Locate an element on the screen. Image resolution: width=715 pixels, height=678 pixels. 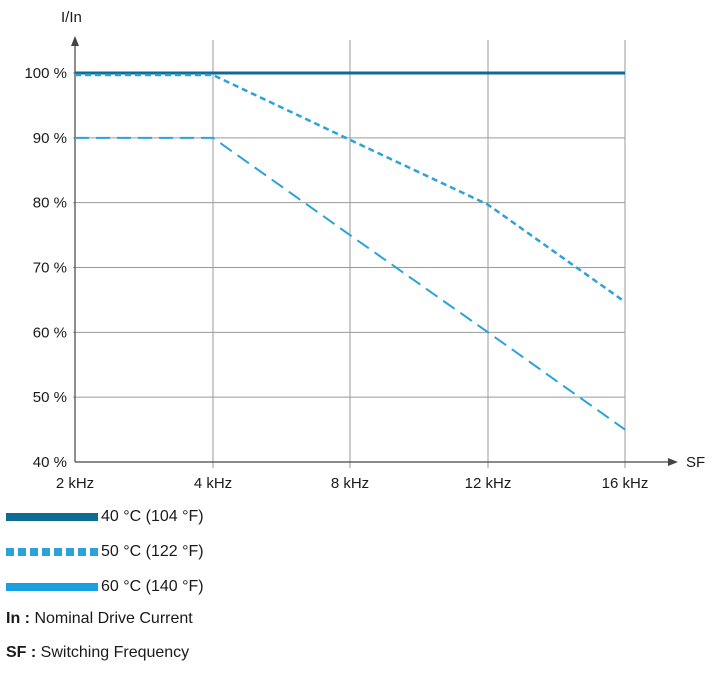
y-tick-label: 40 % is located at coordinates (50, 462).